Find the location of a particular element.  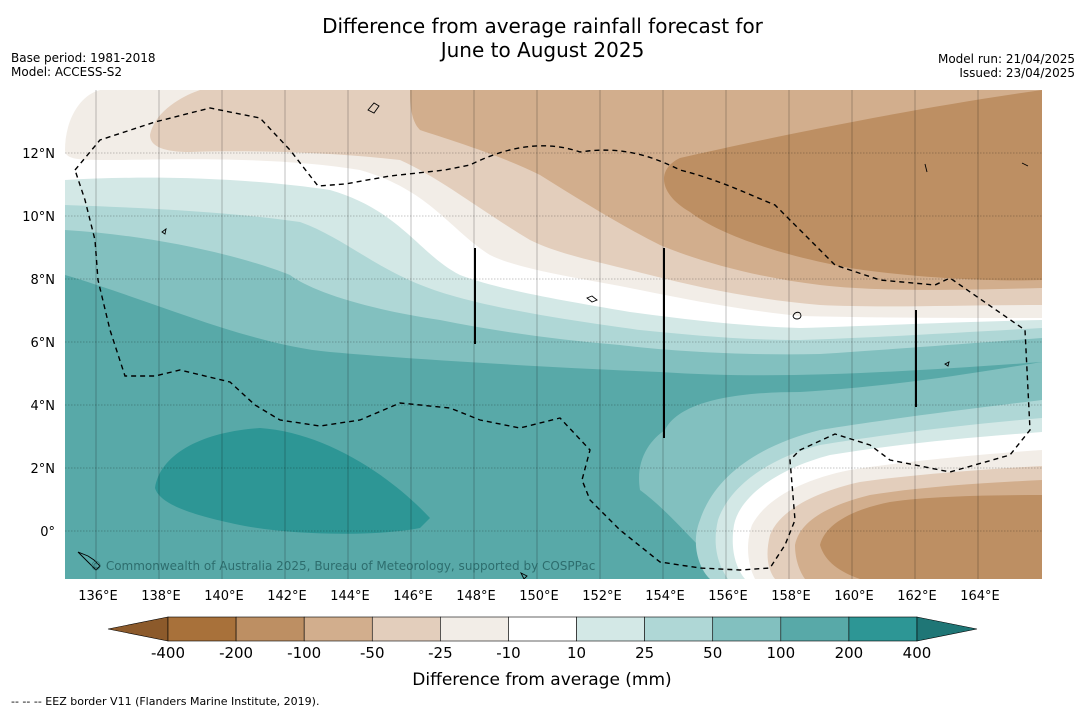

lon-label: 142°E is located at coordinates (287, 596).